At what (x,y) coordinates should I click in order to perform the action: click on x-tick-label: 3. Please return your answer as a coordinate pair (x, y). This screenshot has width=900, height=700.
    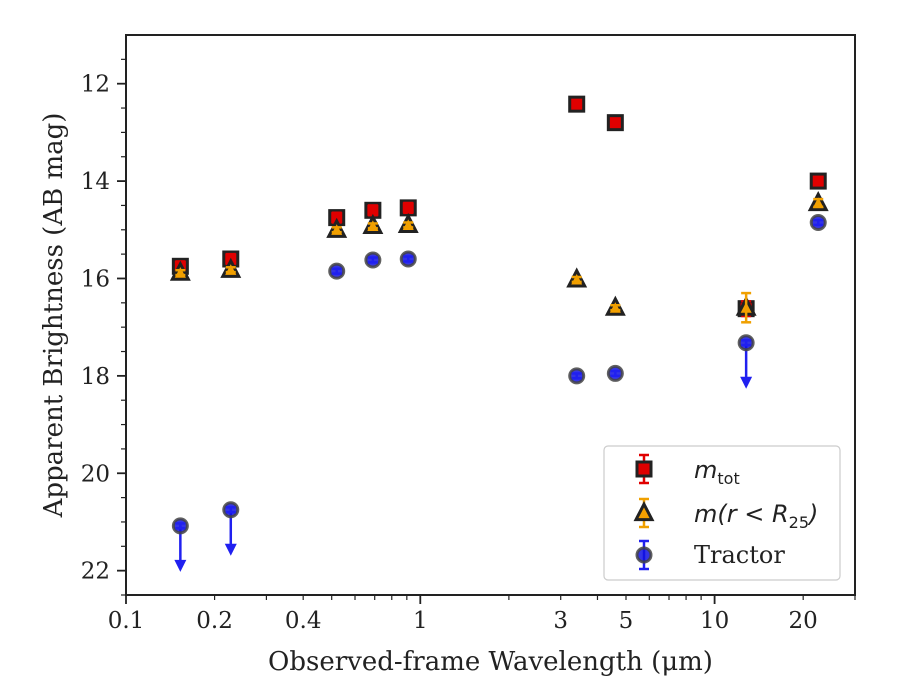
    Looking at the image, I should click on (560, 621).